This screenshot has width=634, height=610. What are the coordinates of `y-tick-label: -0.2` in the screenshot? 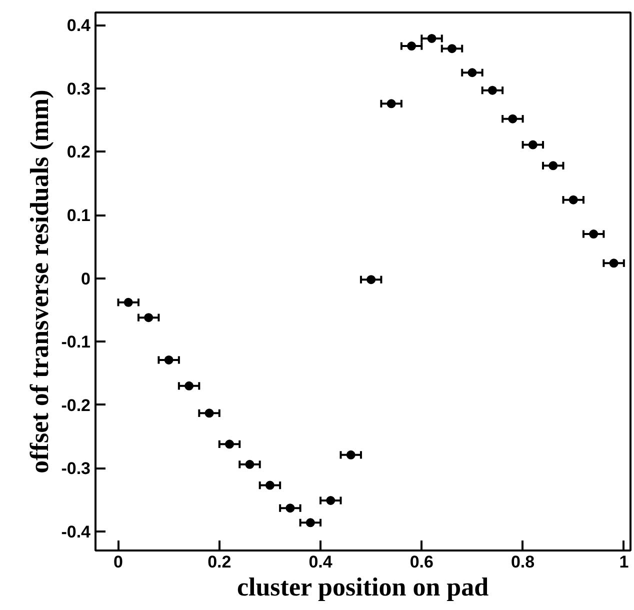 It's located at (76, 405).